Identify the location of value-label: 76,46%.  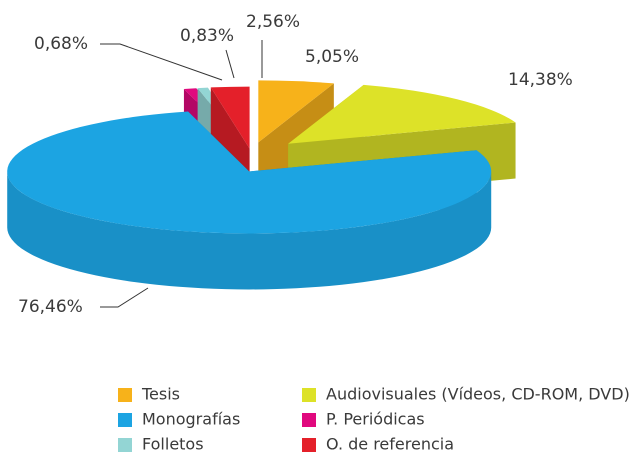
(50, 307).